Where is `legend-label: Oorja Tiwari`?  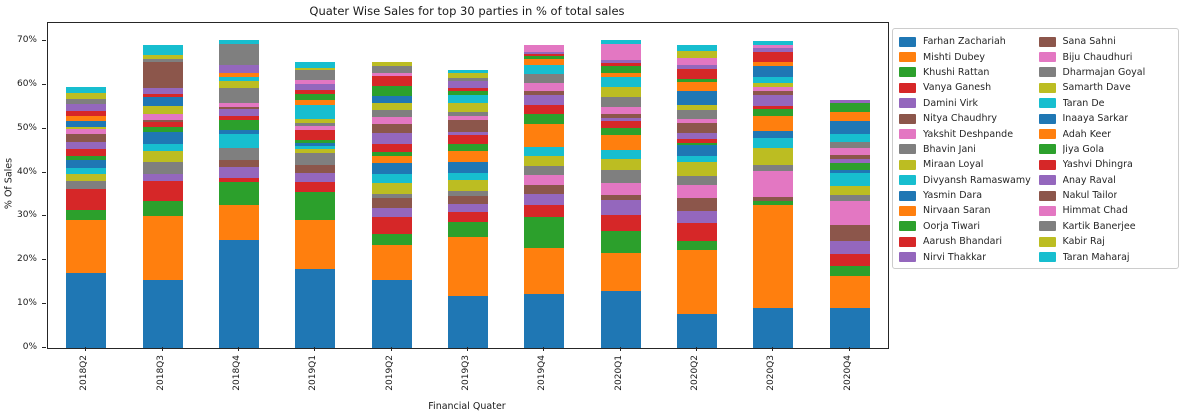
legend-label: Oorja Tiwari is located at coordinates (951, 226).